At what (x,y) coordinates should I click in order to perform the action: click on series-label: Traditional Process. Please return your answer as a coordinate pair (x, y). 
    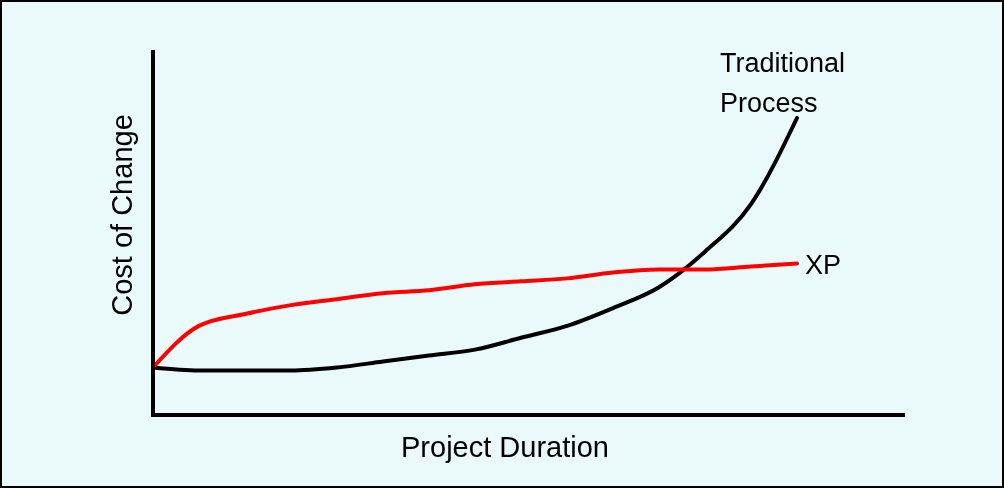
    Looking at the image, I should click on (783, 83).